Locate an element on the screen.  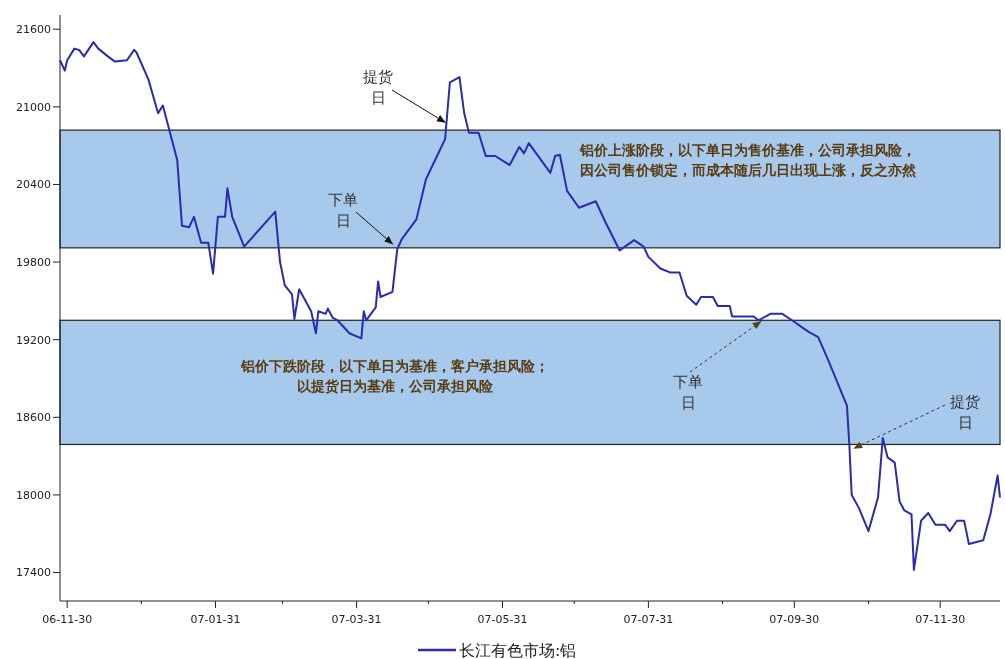
annotation: 铝价上涨阶段，以下单日为售价基准，公司承担风险，因公司售价锁定，而成本随后几日出现上涨，反之亦然 is located at coordinates (748, 160).